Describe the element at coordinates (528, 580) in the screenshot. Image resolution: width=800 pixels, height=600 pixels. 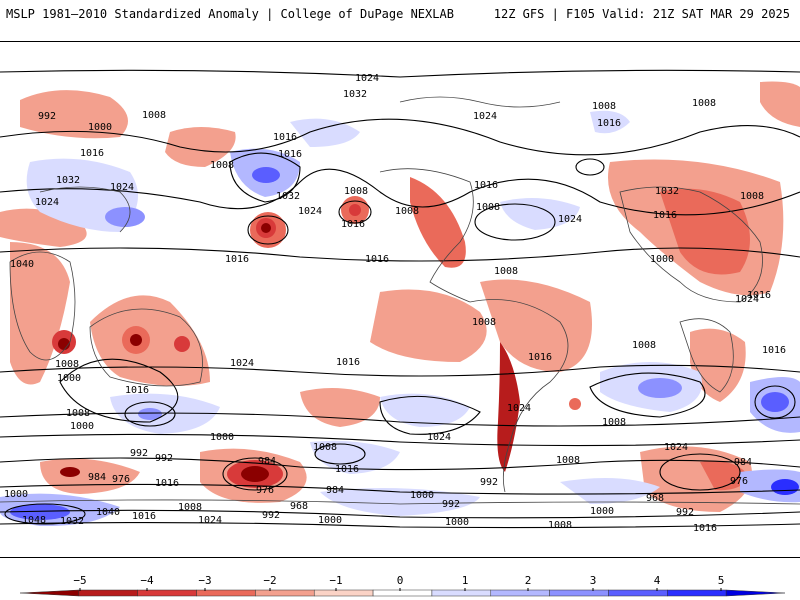
I see `colorbar-tick-label: 2` at that location.